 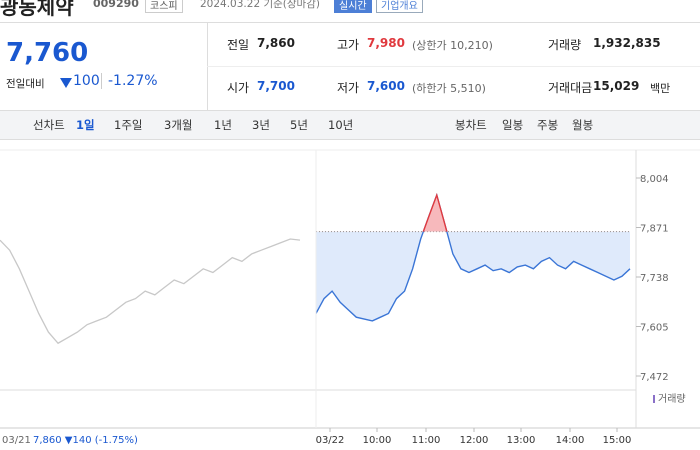 I want to click on stat-label: 저가, so click(x=348, y=88).